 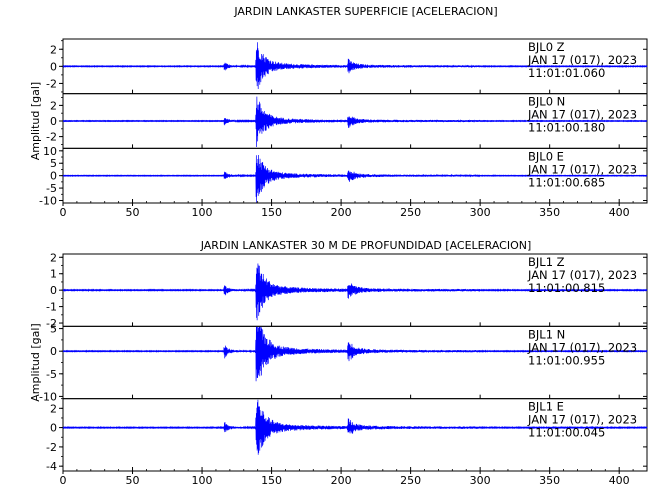 What do you see at coordinates (53, 274) in the screenshot?
I see `y-tick-label: 1` at bounding box center [53, 274].